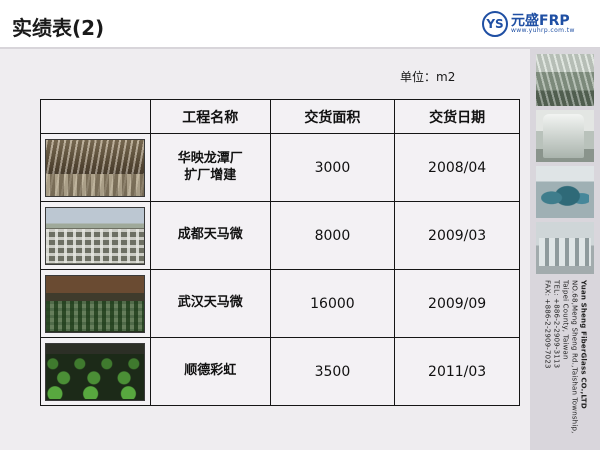 This screenshot has height=450, width=600. Describe the element at coordinates (210, 159) in the screenshot. I see `row-name-line: 华映龙潭厂` at that location.